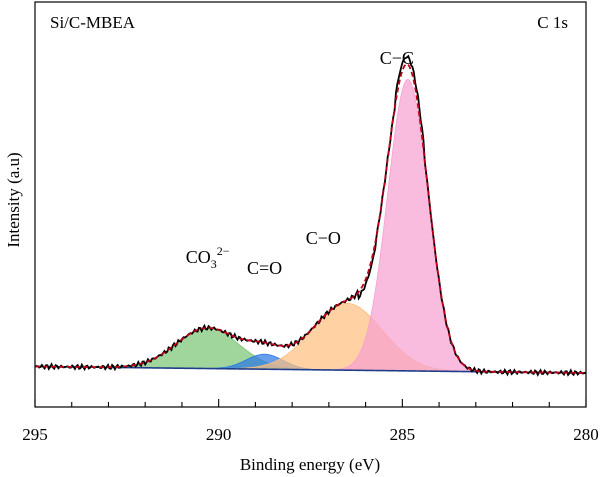 The width and height of the screenshot is (600, 477). Describe the element at coordinates (586, 434) in the screenshot. I see `x-tick-label: 280` at that location.